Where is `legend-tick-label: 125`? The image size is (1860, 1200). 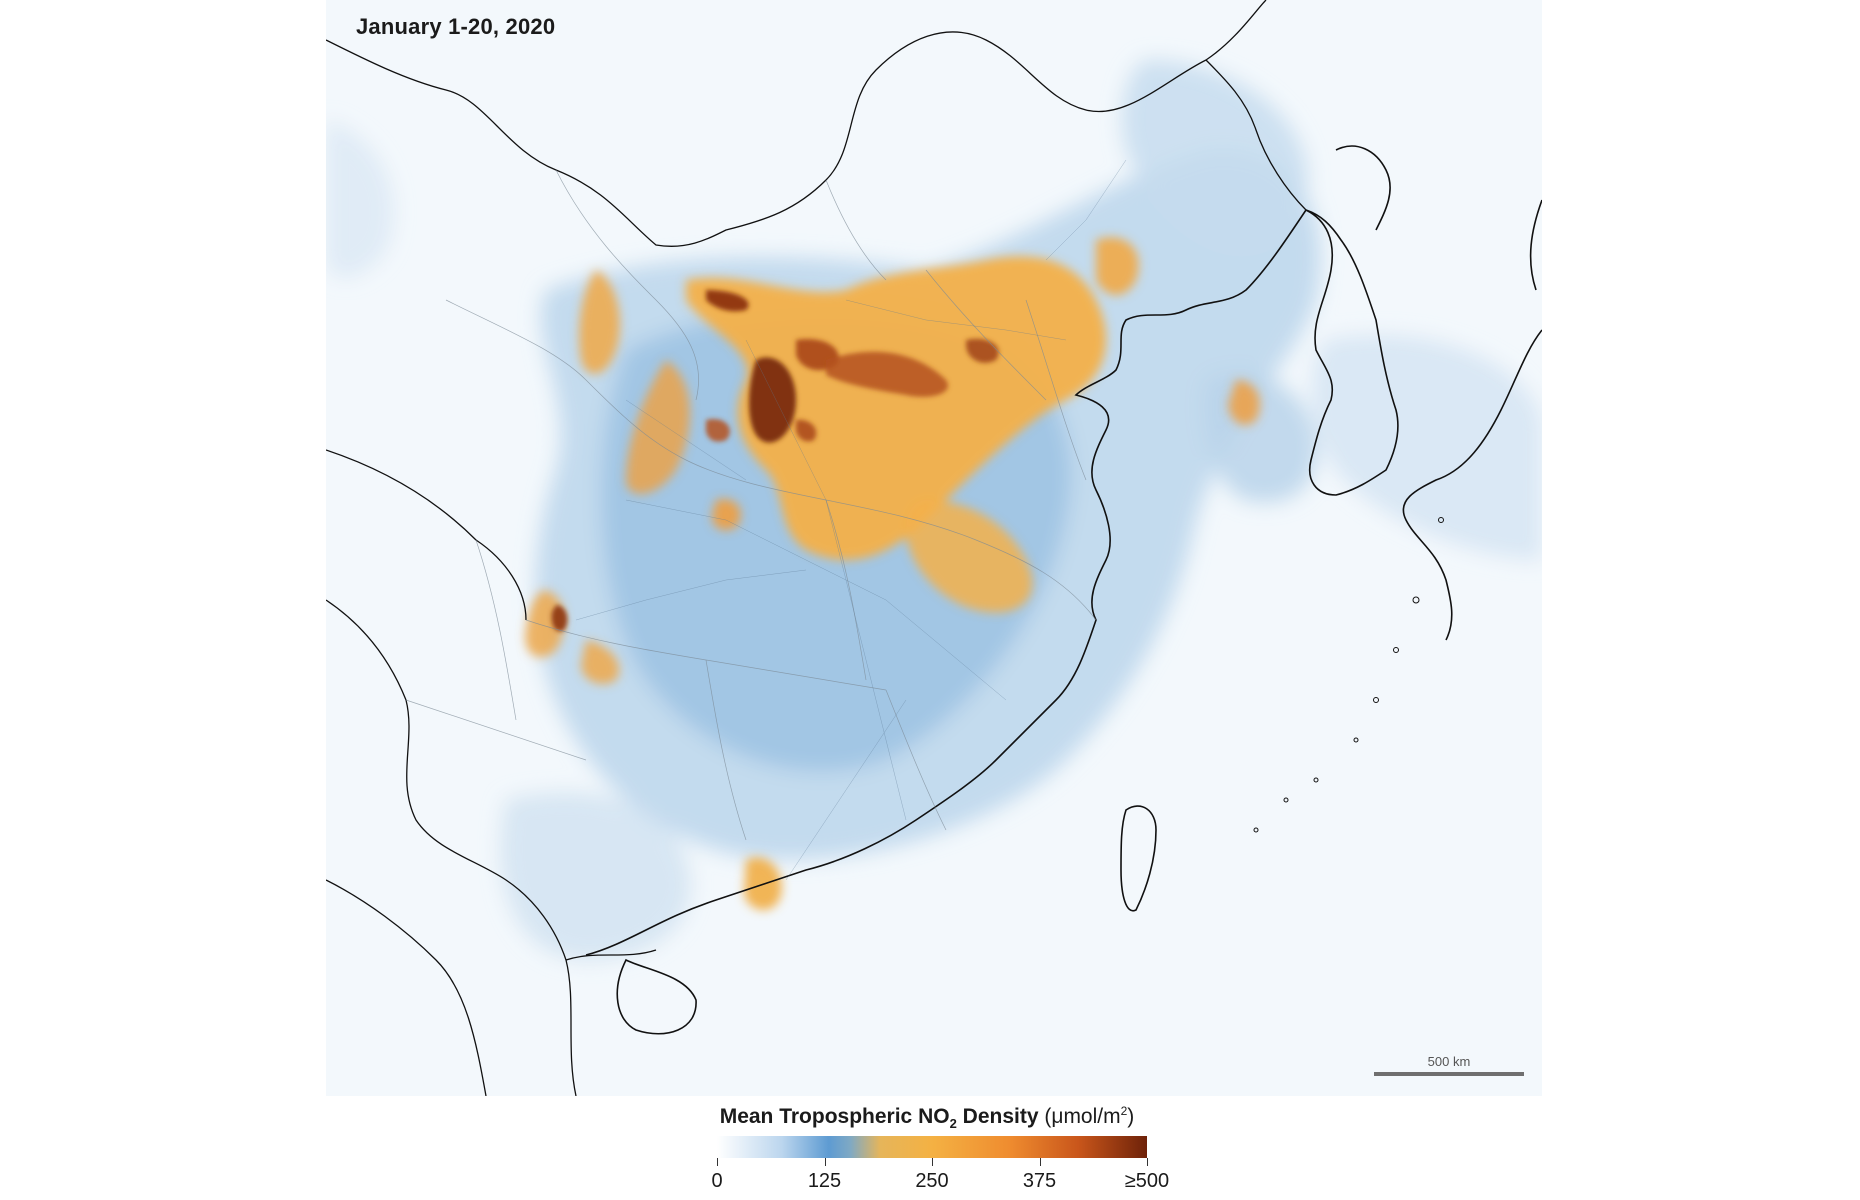 legend-tick-label: 125 is located at coordinates (824, 1181).